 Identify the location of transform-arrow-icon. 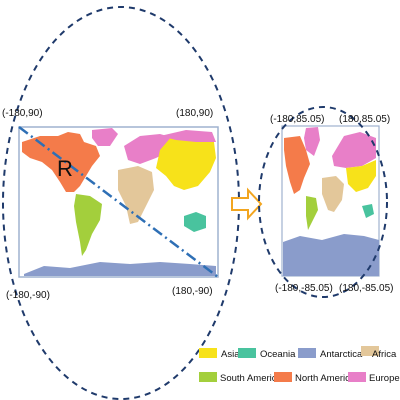
(247, 204).